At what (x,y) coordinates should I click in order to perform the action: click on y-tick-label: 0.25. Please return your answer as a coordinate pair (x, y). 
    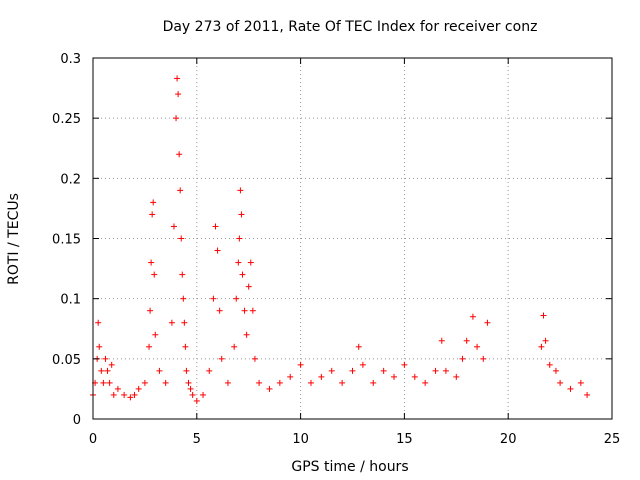
    Looking at the image, I should click on (66, 119).